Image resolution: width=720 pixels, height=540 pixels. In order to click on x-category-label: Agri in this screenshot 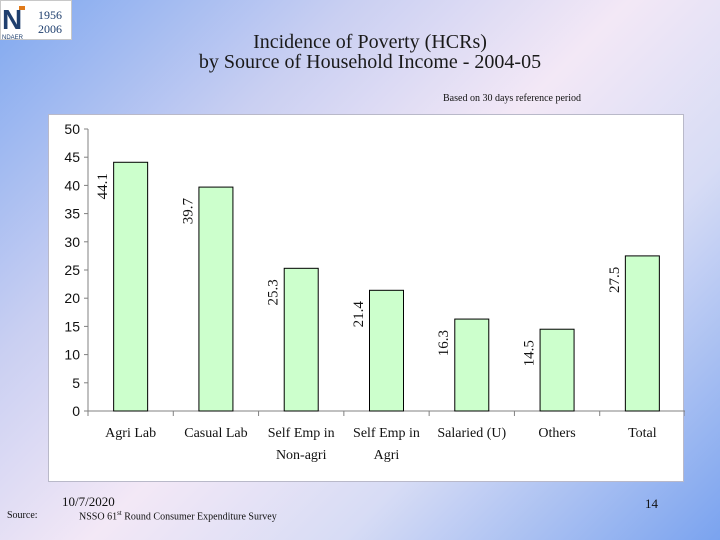, I will do `click(387, 455)`.